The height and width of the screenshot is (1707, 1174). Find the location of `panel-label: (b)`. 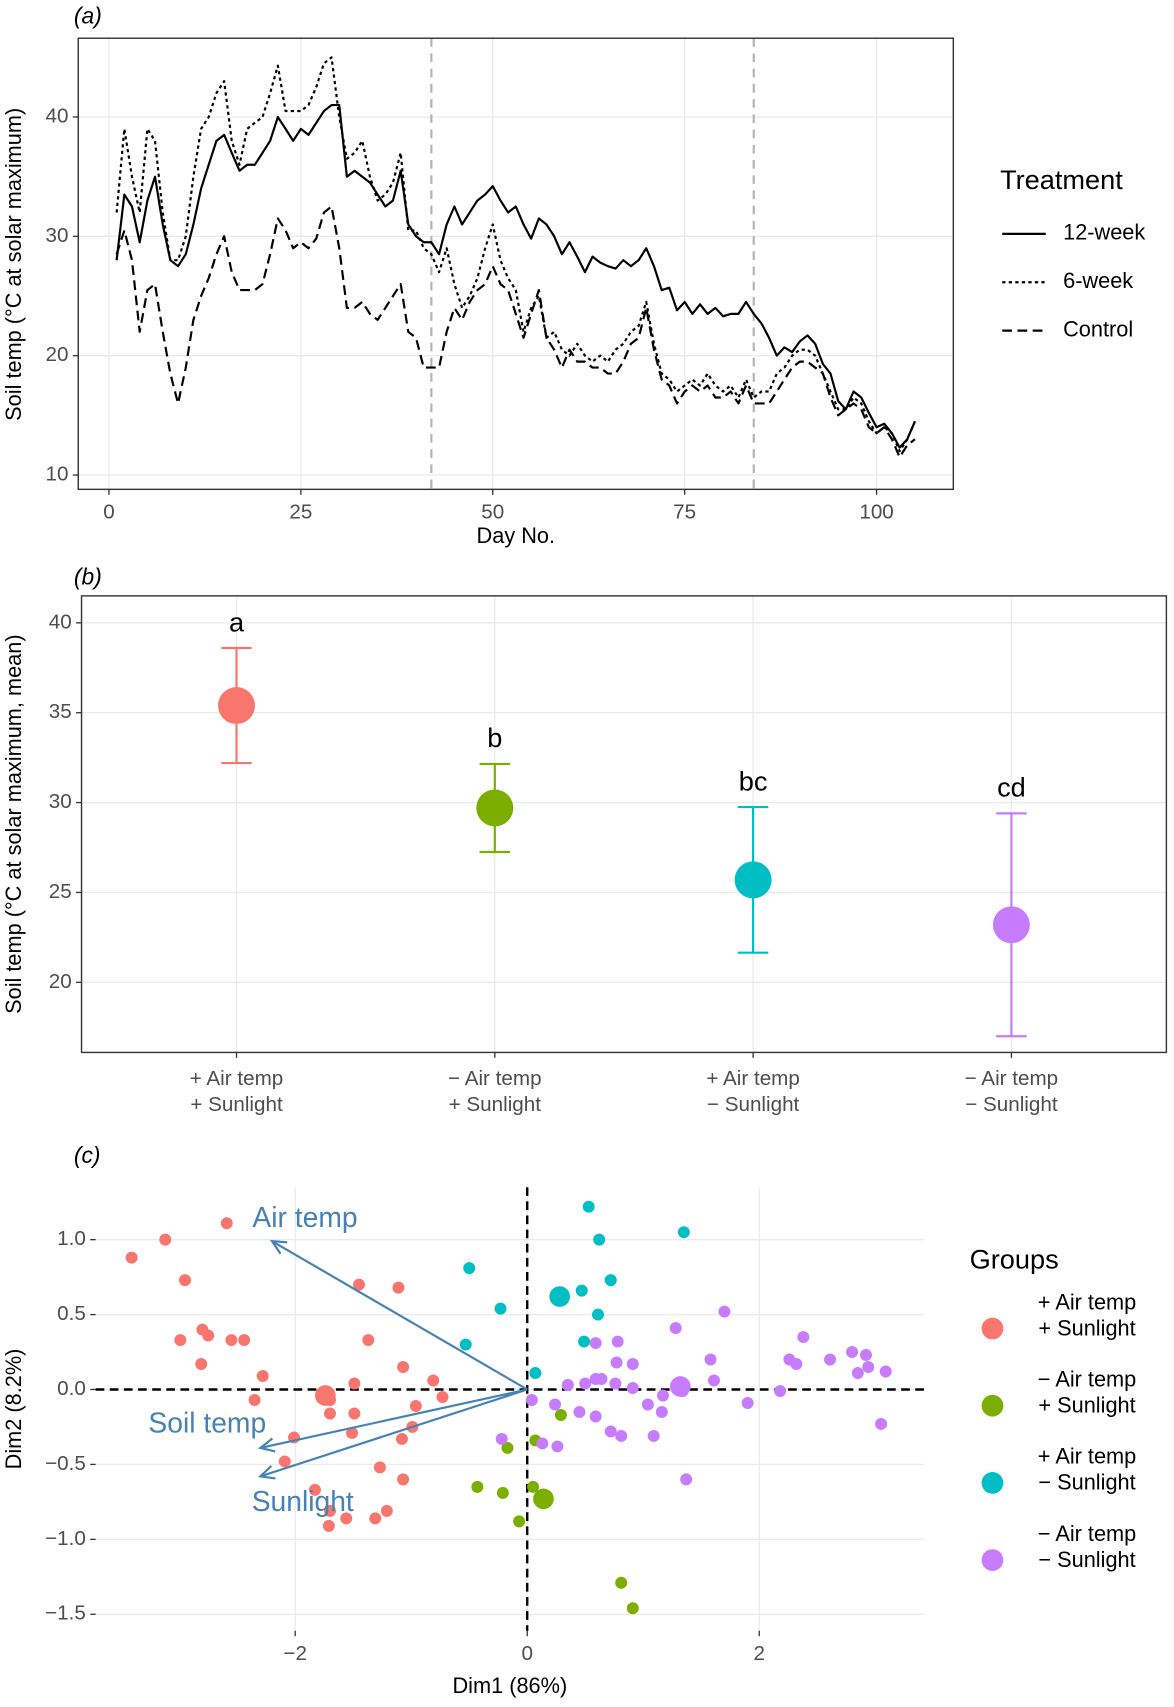

panel-label: (b) is located at coordinates (88, 577).